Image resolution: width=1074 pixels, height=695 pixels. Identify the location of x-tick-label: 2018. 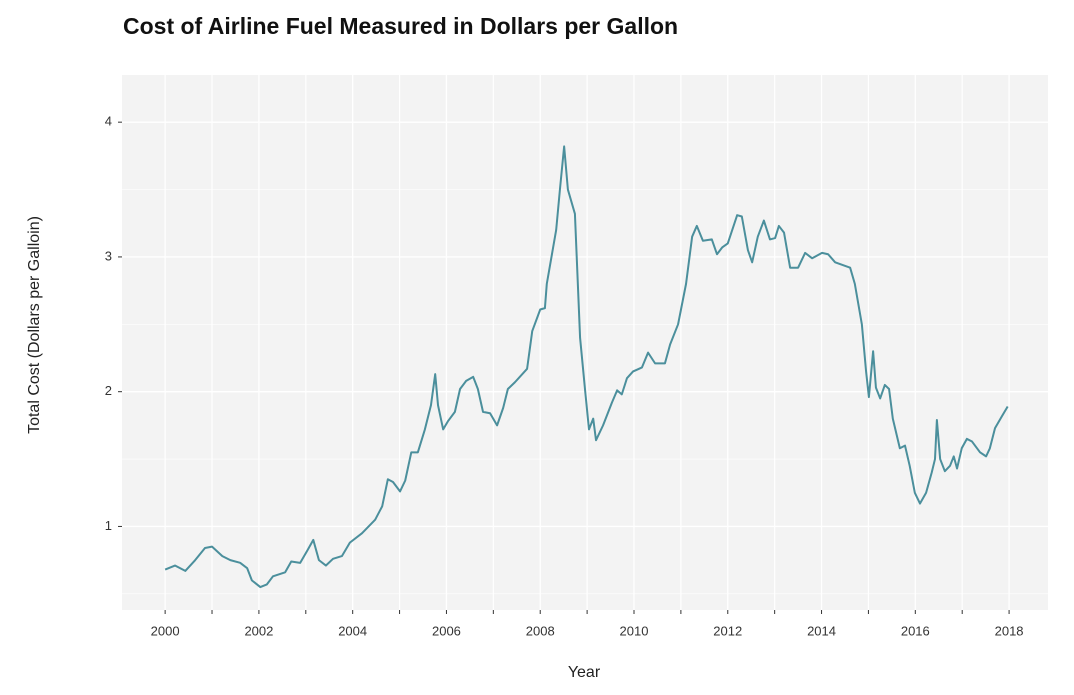
(1009, 630).